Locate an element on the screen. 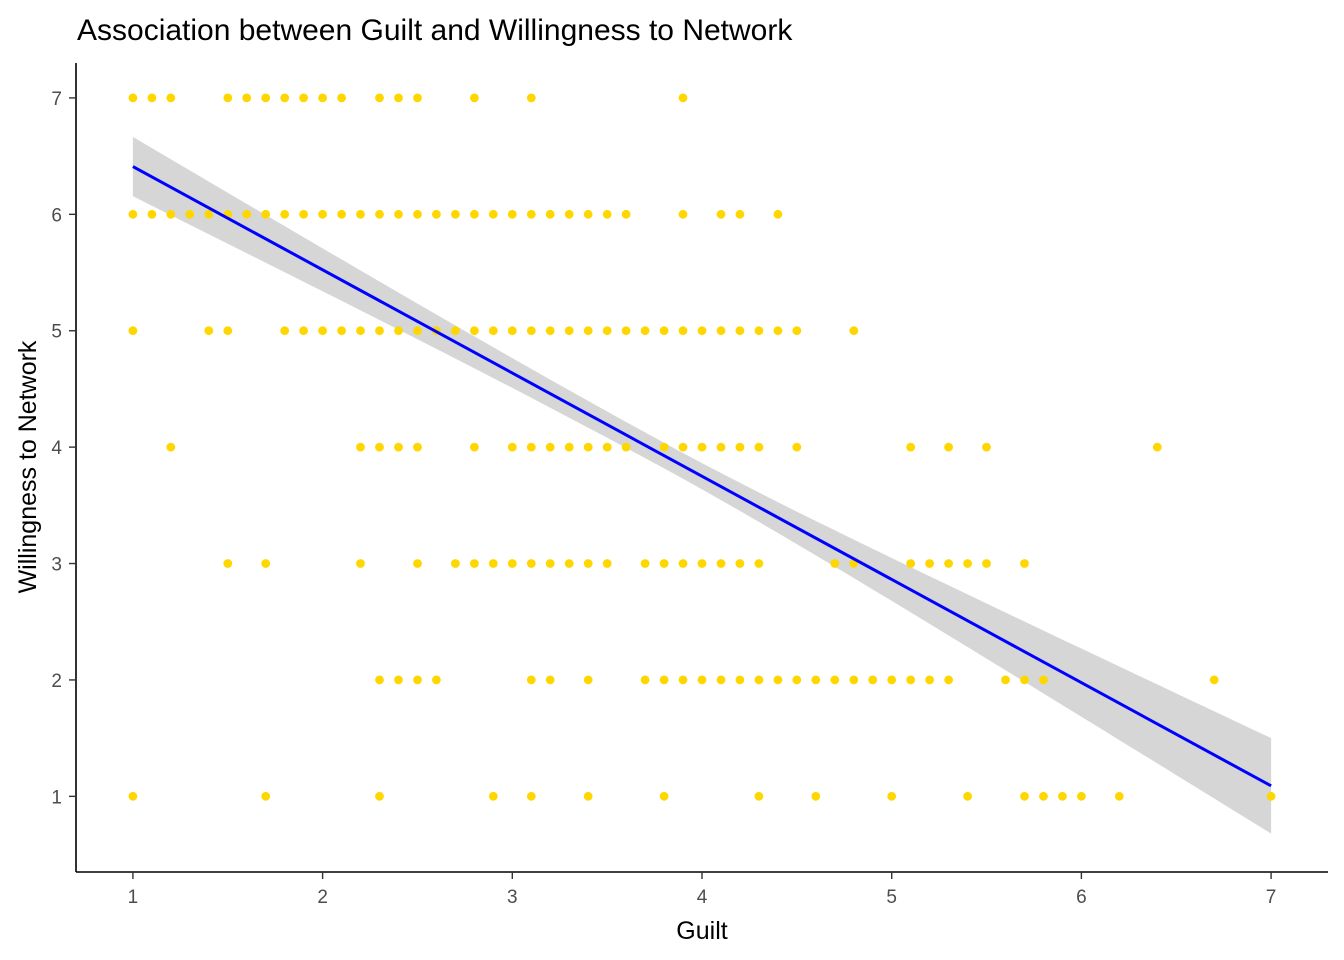  y-tick-label: 1 is located at coordinates (56, 797).